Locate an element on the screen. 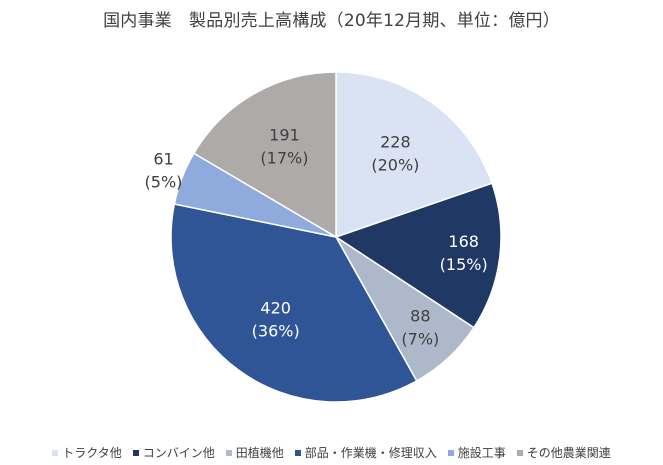 This screenshot has width=663, height=465. legend-item: 田植機他 is located at coordinates (254, 452).